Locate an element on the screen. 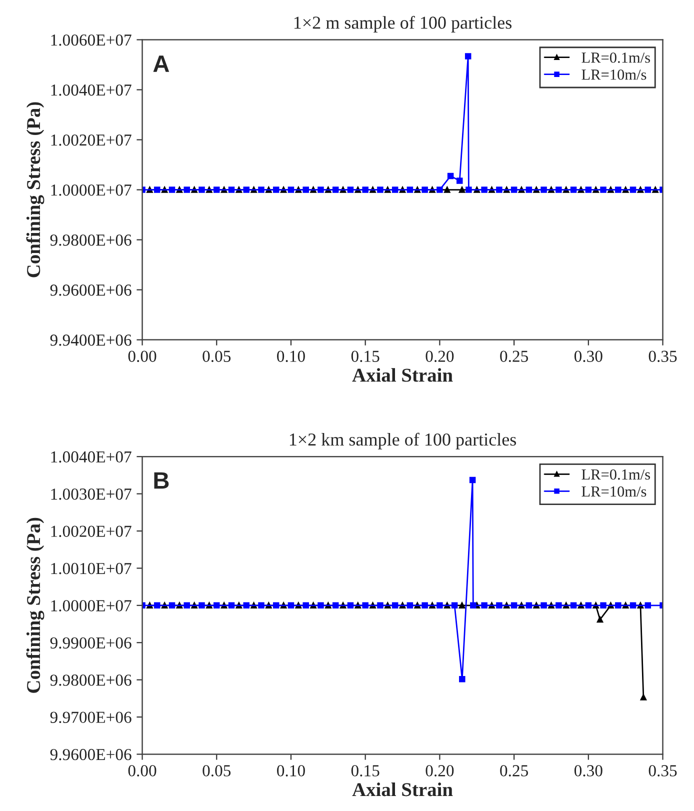 This screenshot has height=811, width=694. y-tick-label: 9.9700E+06 is located at coordinates (91, 718).